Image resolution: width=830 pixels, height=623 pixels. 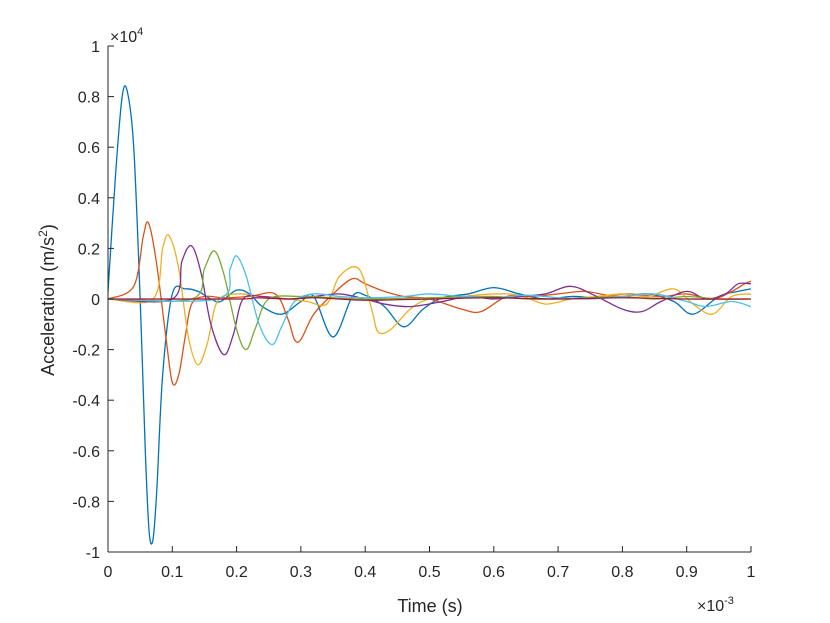 I want to click on y-tick-label: -0.2, so click(x=86, y=351).